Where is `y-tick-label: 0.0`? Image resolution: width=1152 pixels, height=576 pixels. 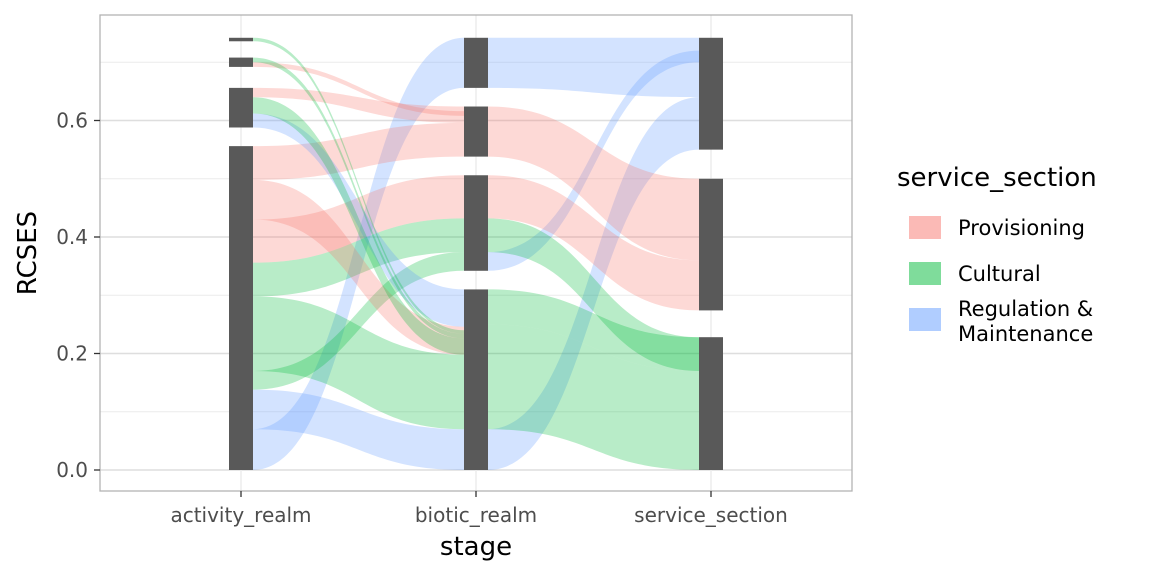 y-tick-label: 0.0 is located at coordinates (72, 470).